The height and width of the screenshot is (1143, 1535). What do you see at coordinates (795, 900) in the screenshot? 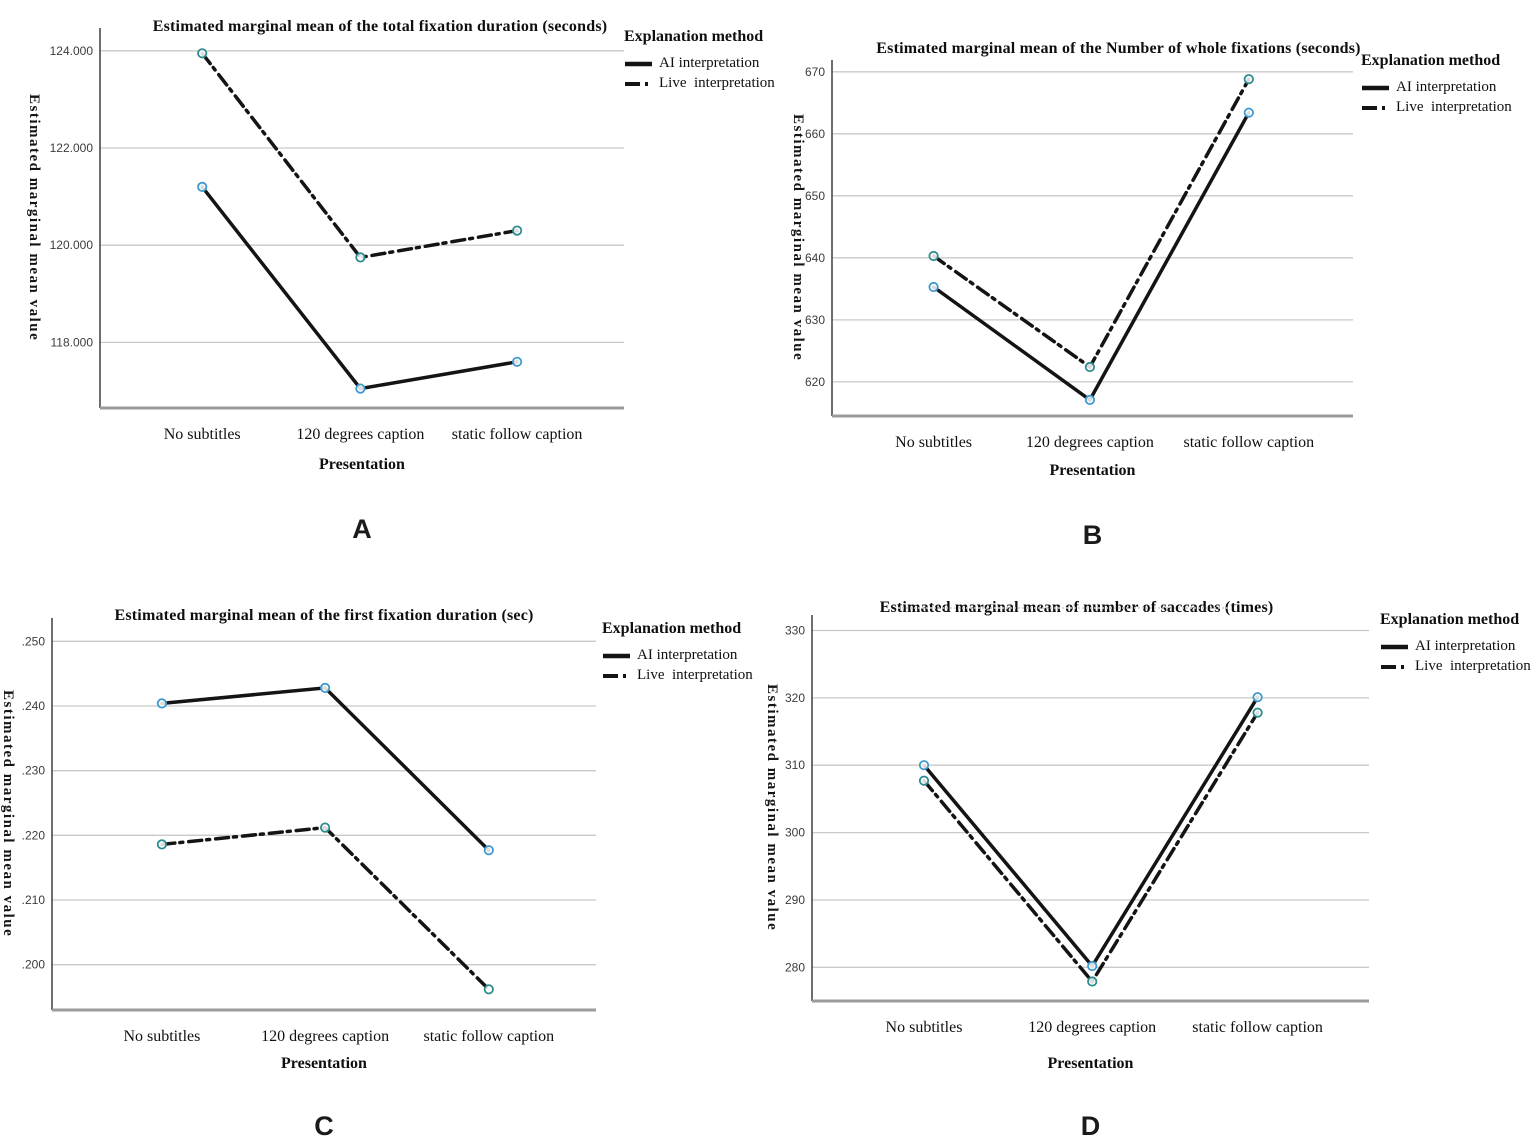
I see `y-tick-label: 290` at bounding box center [795, 900].